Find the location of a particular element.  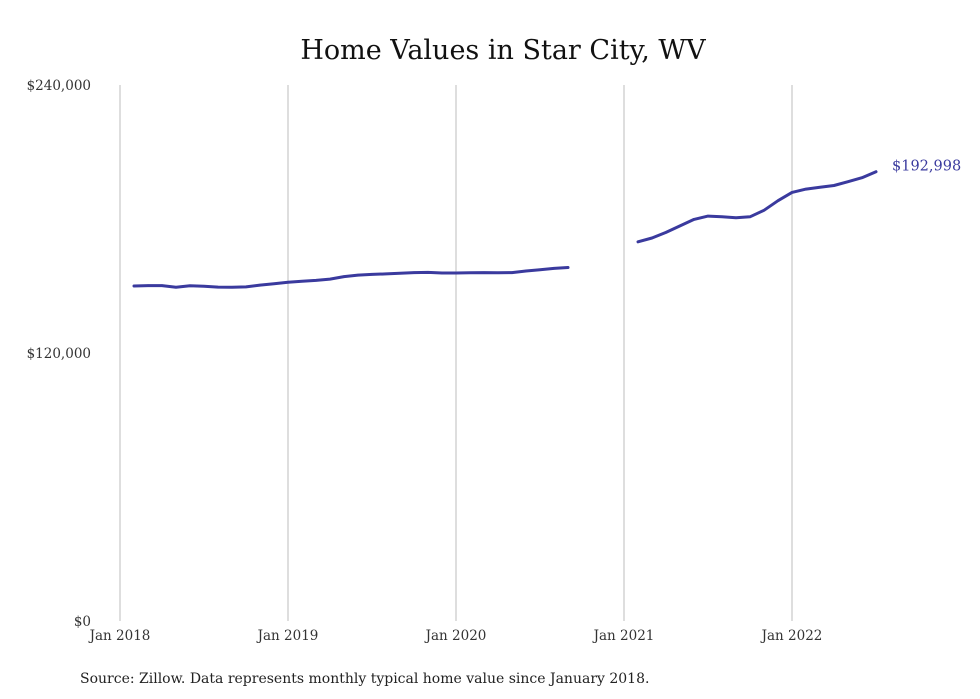

x-axis-ticks: Jan 2018 Jan 2019 Jan 2020 Jan 2021 Jan 2022 is located at coordinates (455, 636).